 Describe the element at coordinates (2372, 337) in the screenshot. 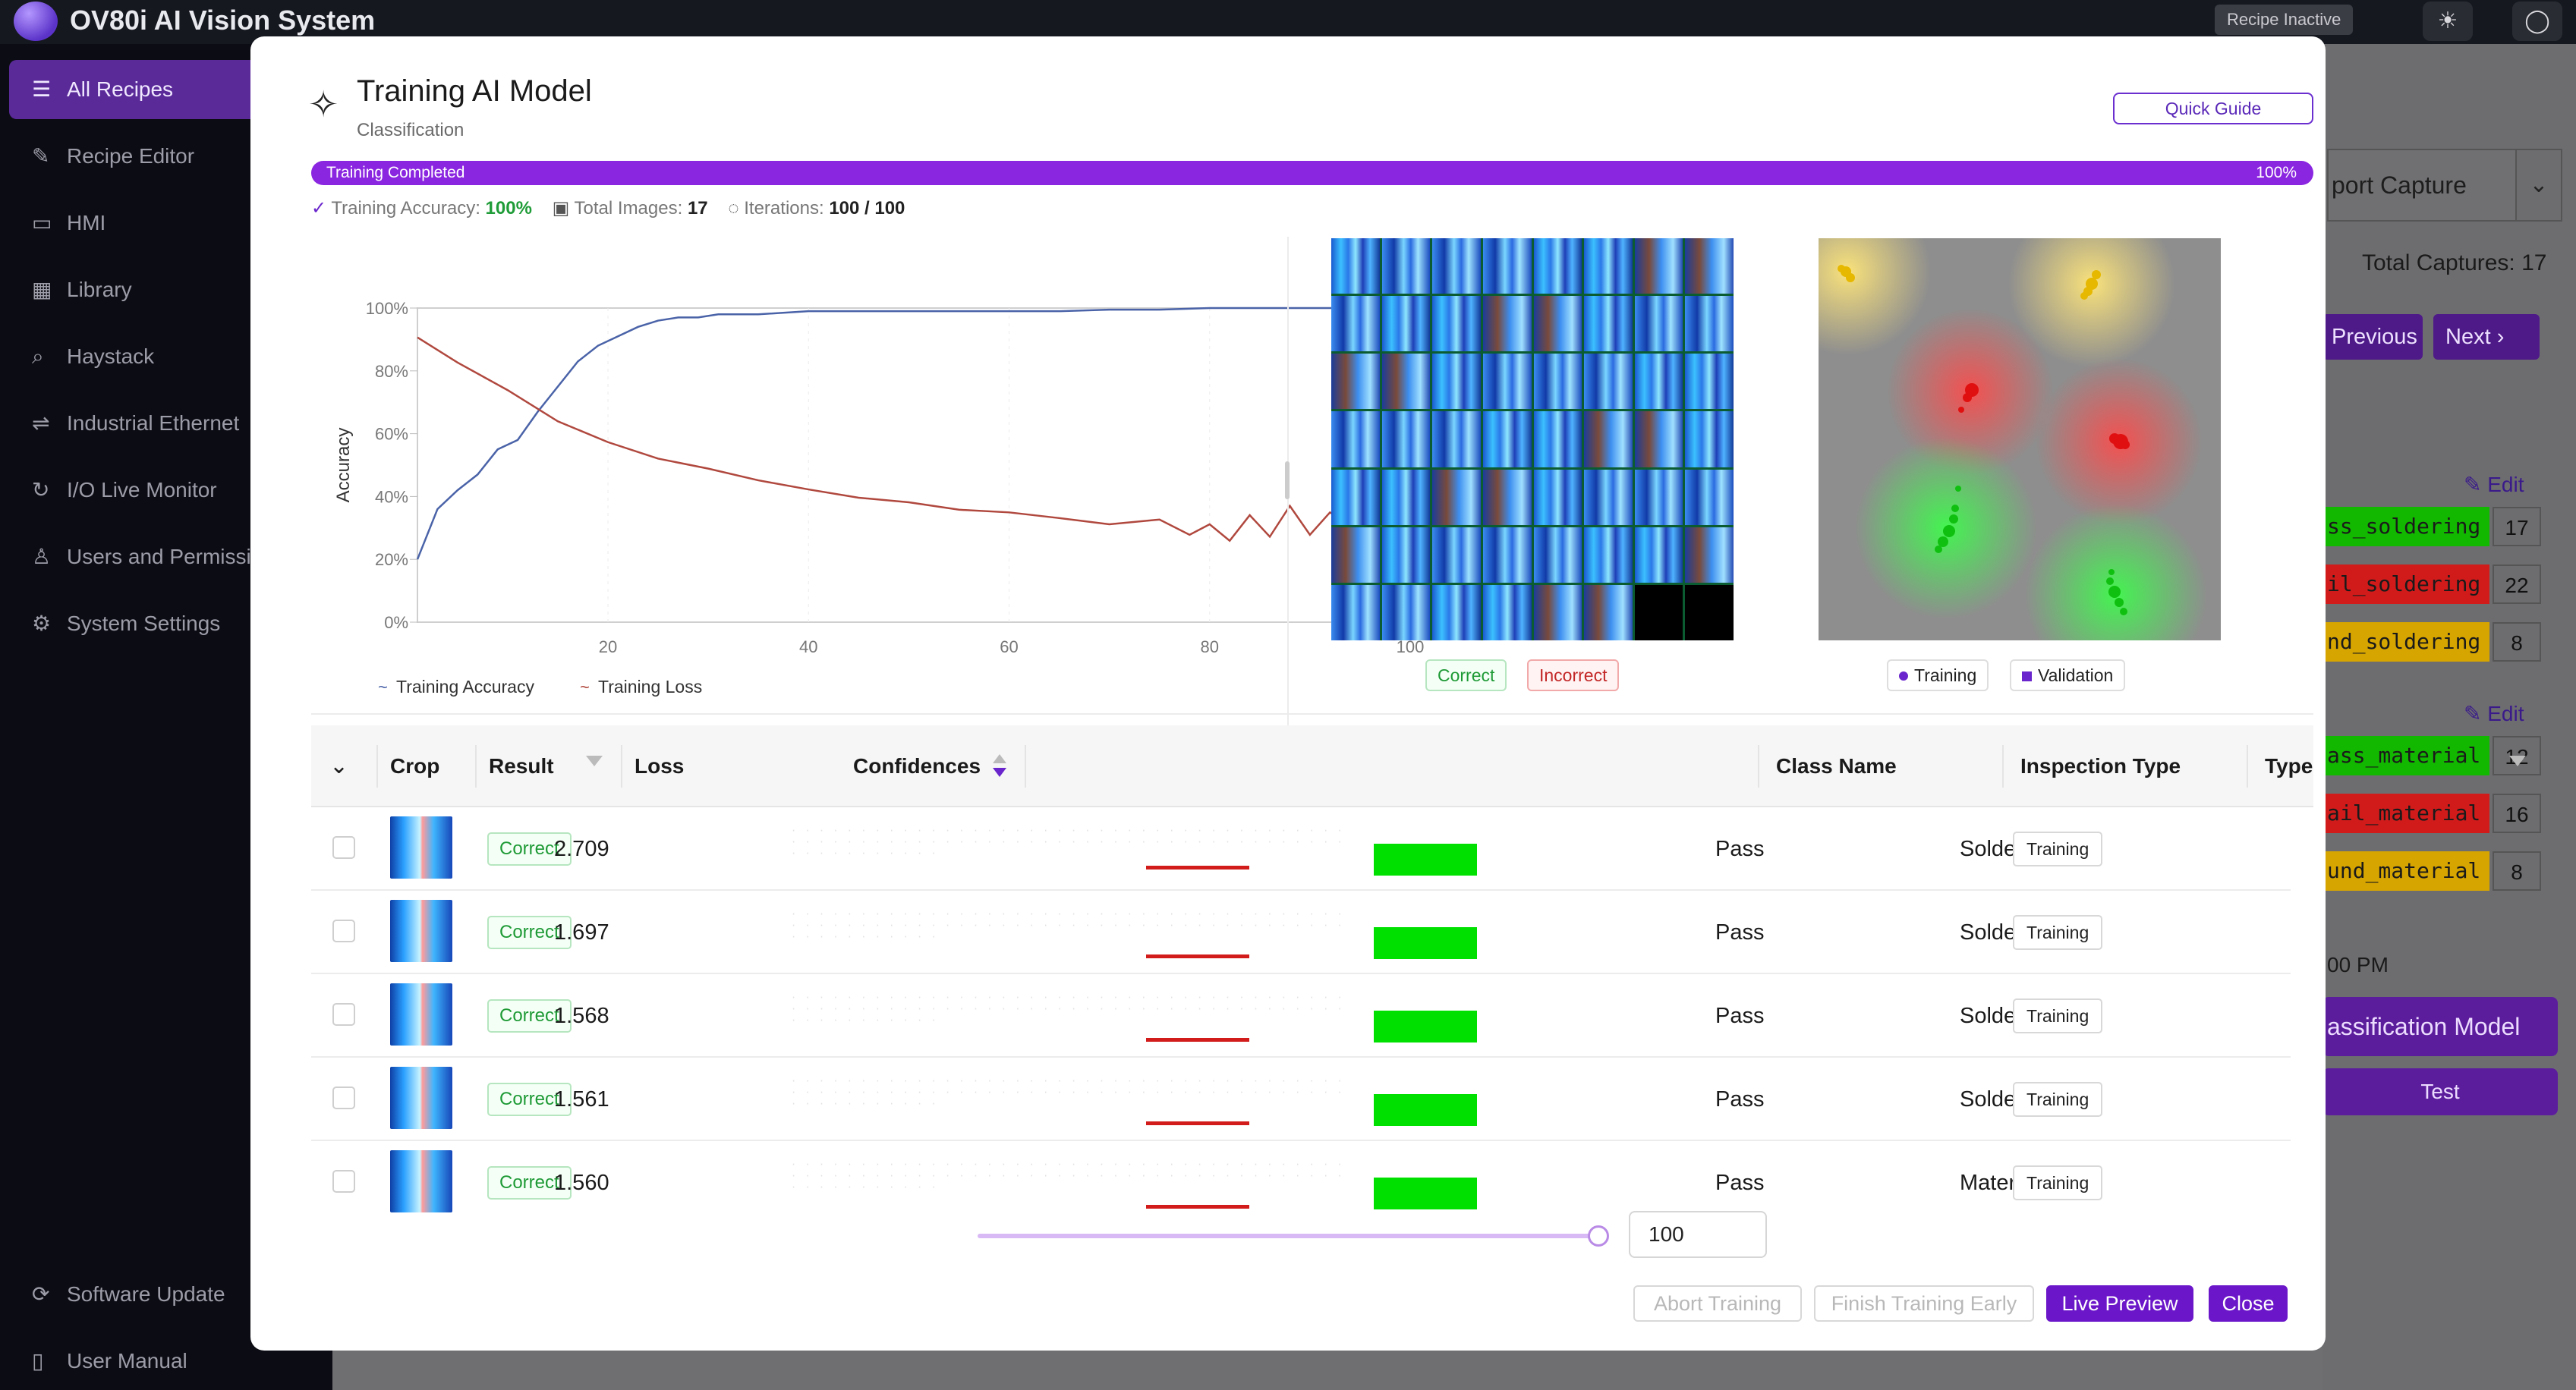

I see `previous-button: Previous` at that location.